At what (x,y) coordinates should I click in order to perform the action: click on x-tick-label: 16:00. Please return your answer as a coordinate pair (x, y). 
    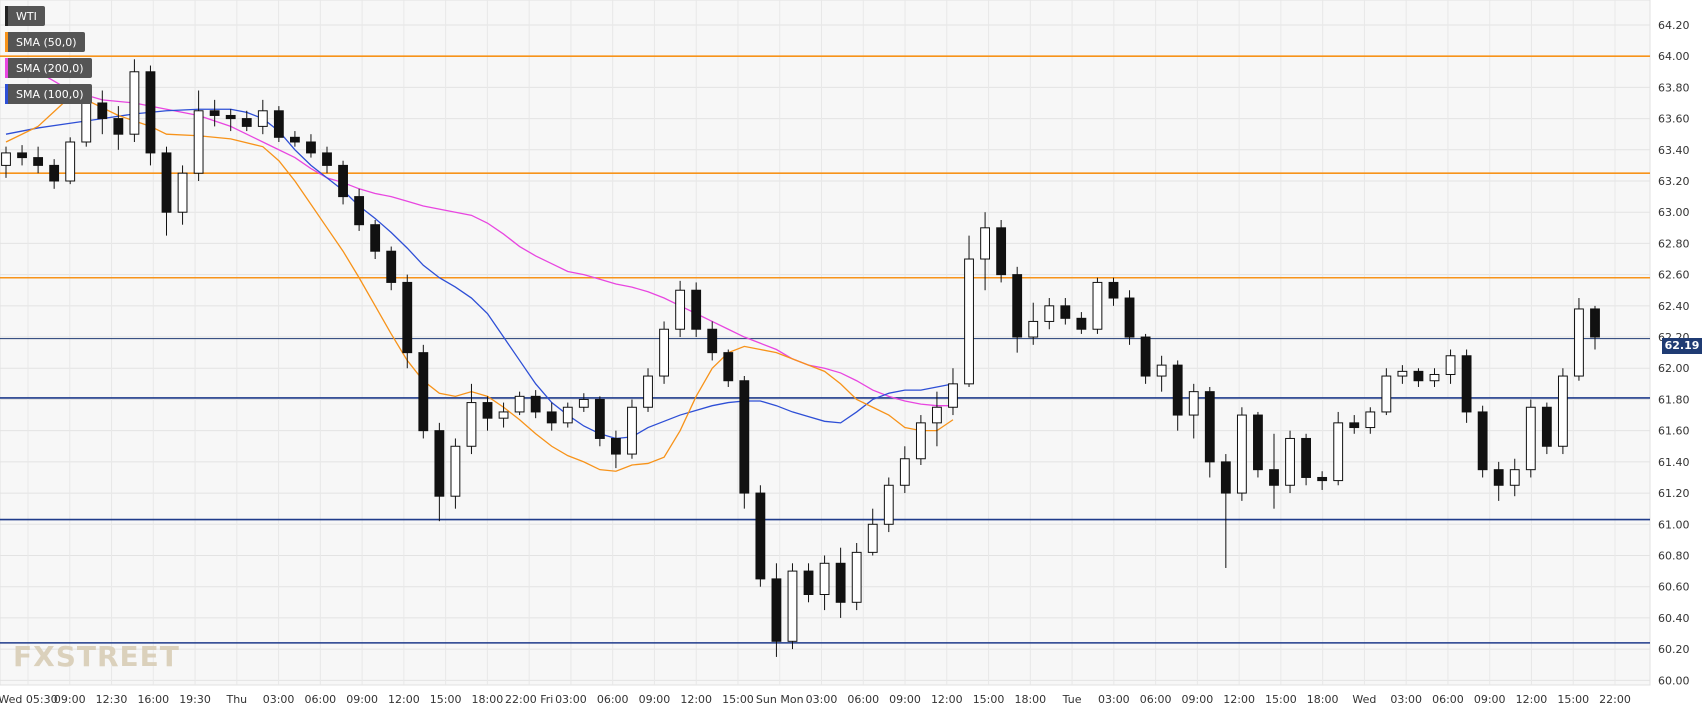
    Looking at the image, I should click on (153, 699).